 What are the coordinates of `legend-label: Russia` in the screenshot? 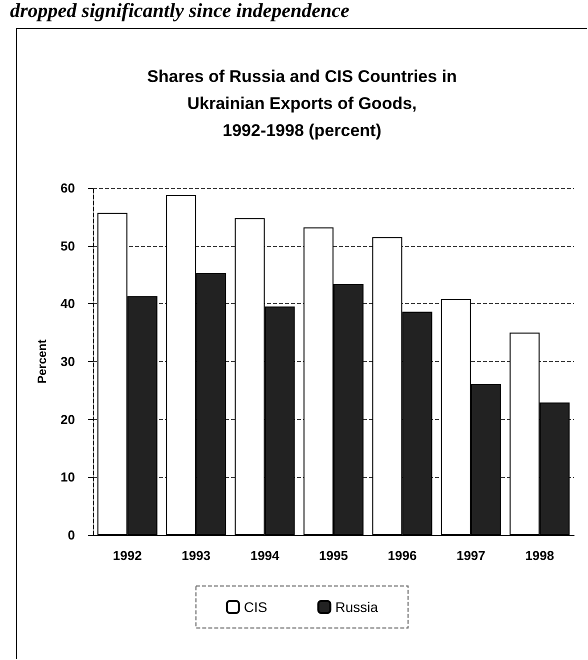 It's located at (356, 607).